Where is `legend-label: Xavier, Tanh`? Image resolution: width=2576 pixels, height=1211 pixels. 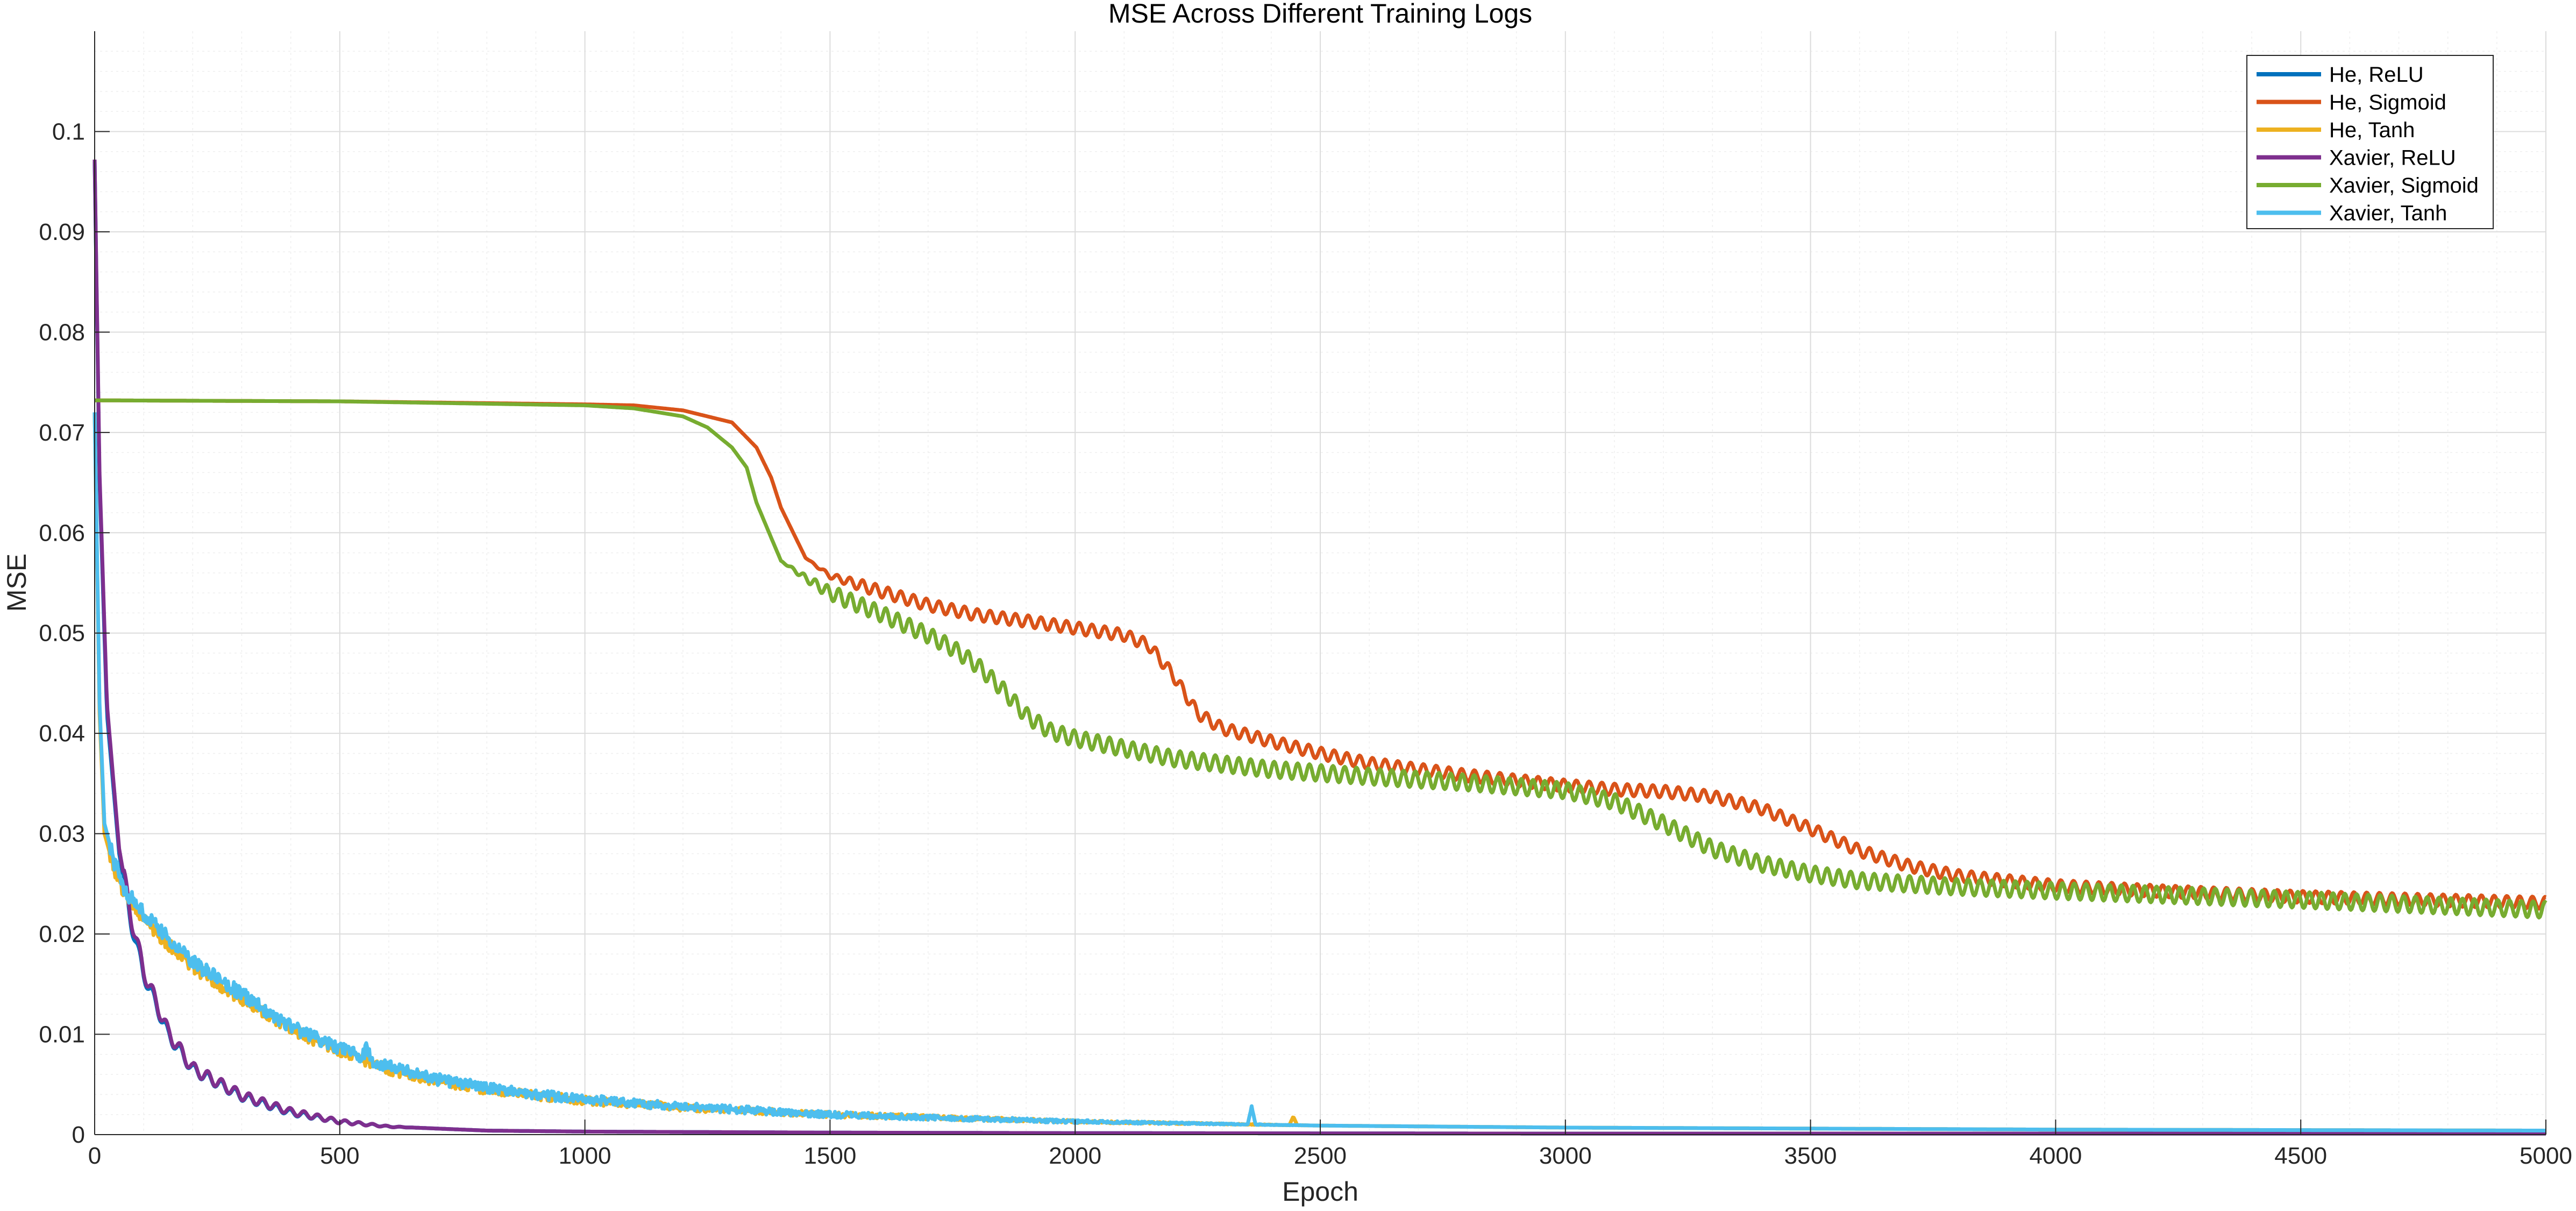
legend-label: Xavier, Tanh is located at coordinates (2388, 213).